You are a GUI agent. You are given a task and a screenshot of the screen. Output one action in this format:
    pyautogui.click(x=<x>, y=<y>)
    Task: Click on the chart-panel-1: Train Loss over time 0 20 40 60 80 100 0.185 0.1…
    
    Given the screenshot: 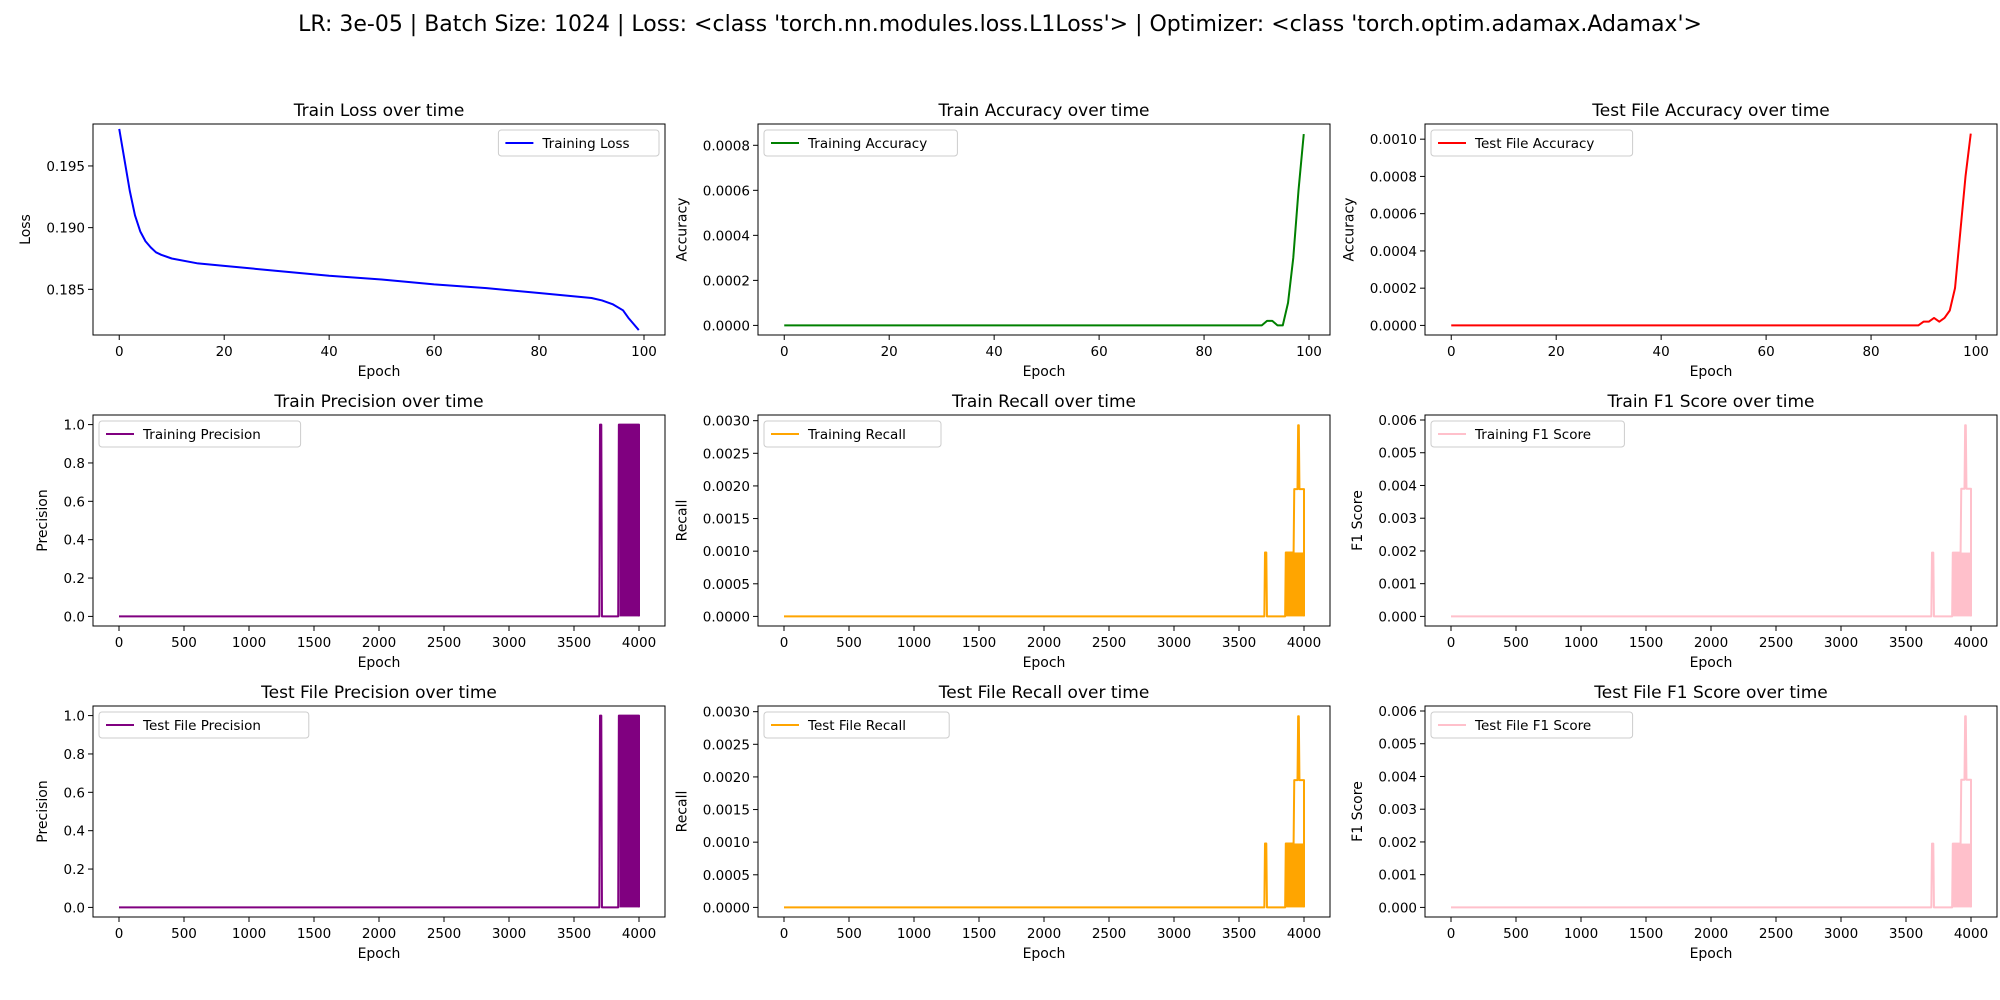 What is the action you would take?
    pyautogui.click(x=342, y=240)
    